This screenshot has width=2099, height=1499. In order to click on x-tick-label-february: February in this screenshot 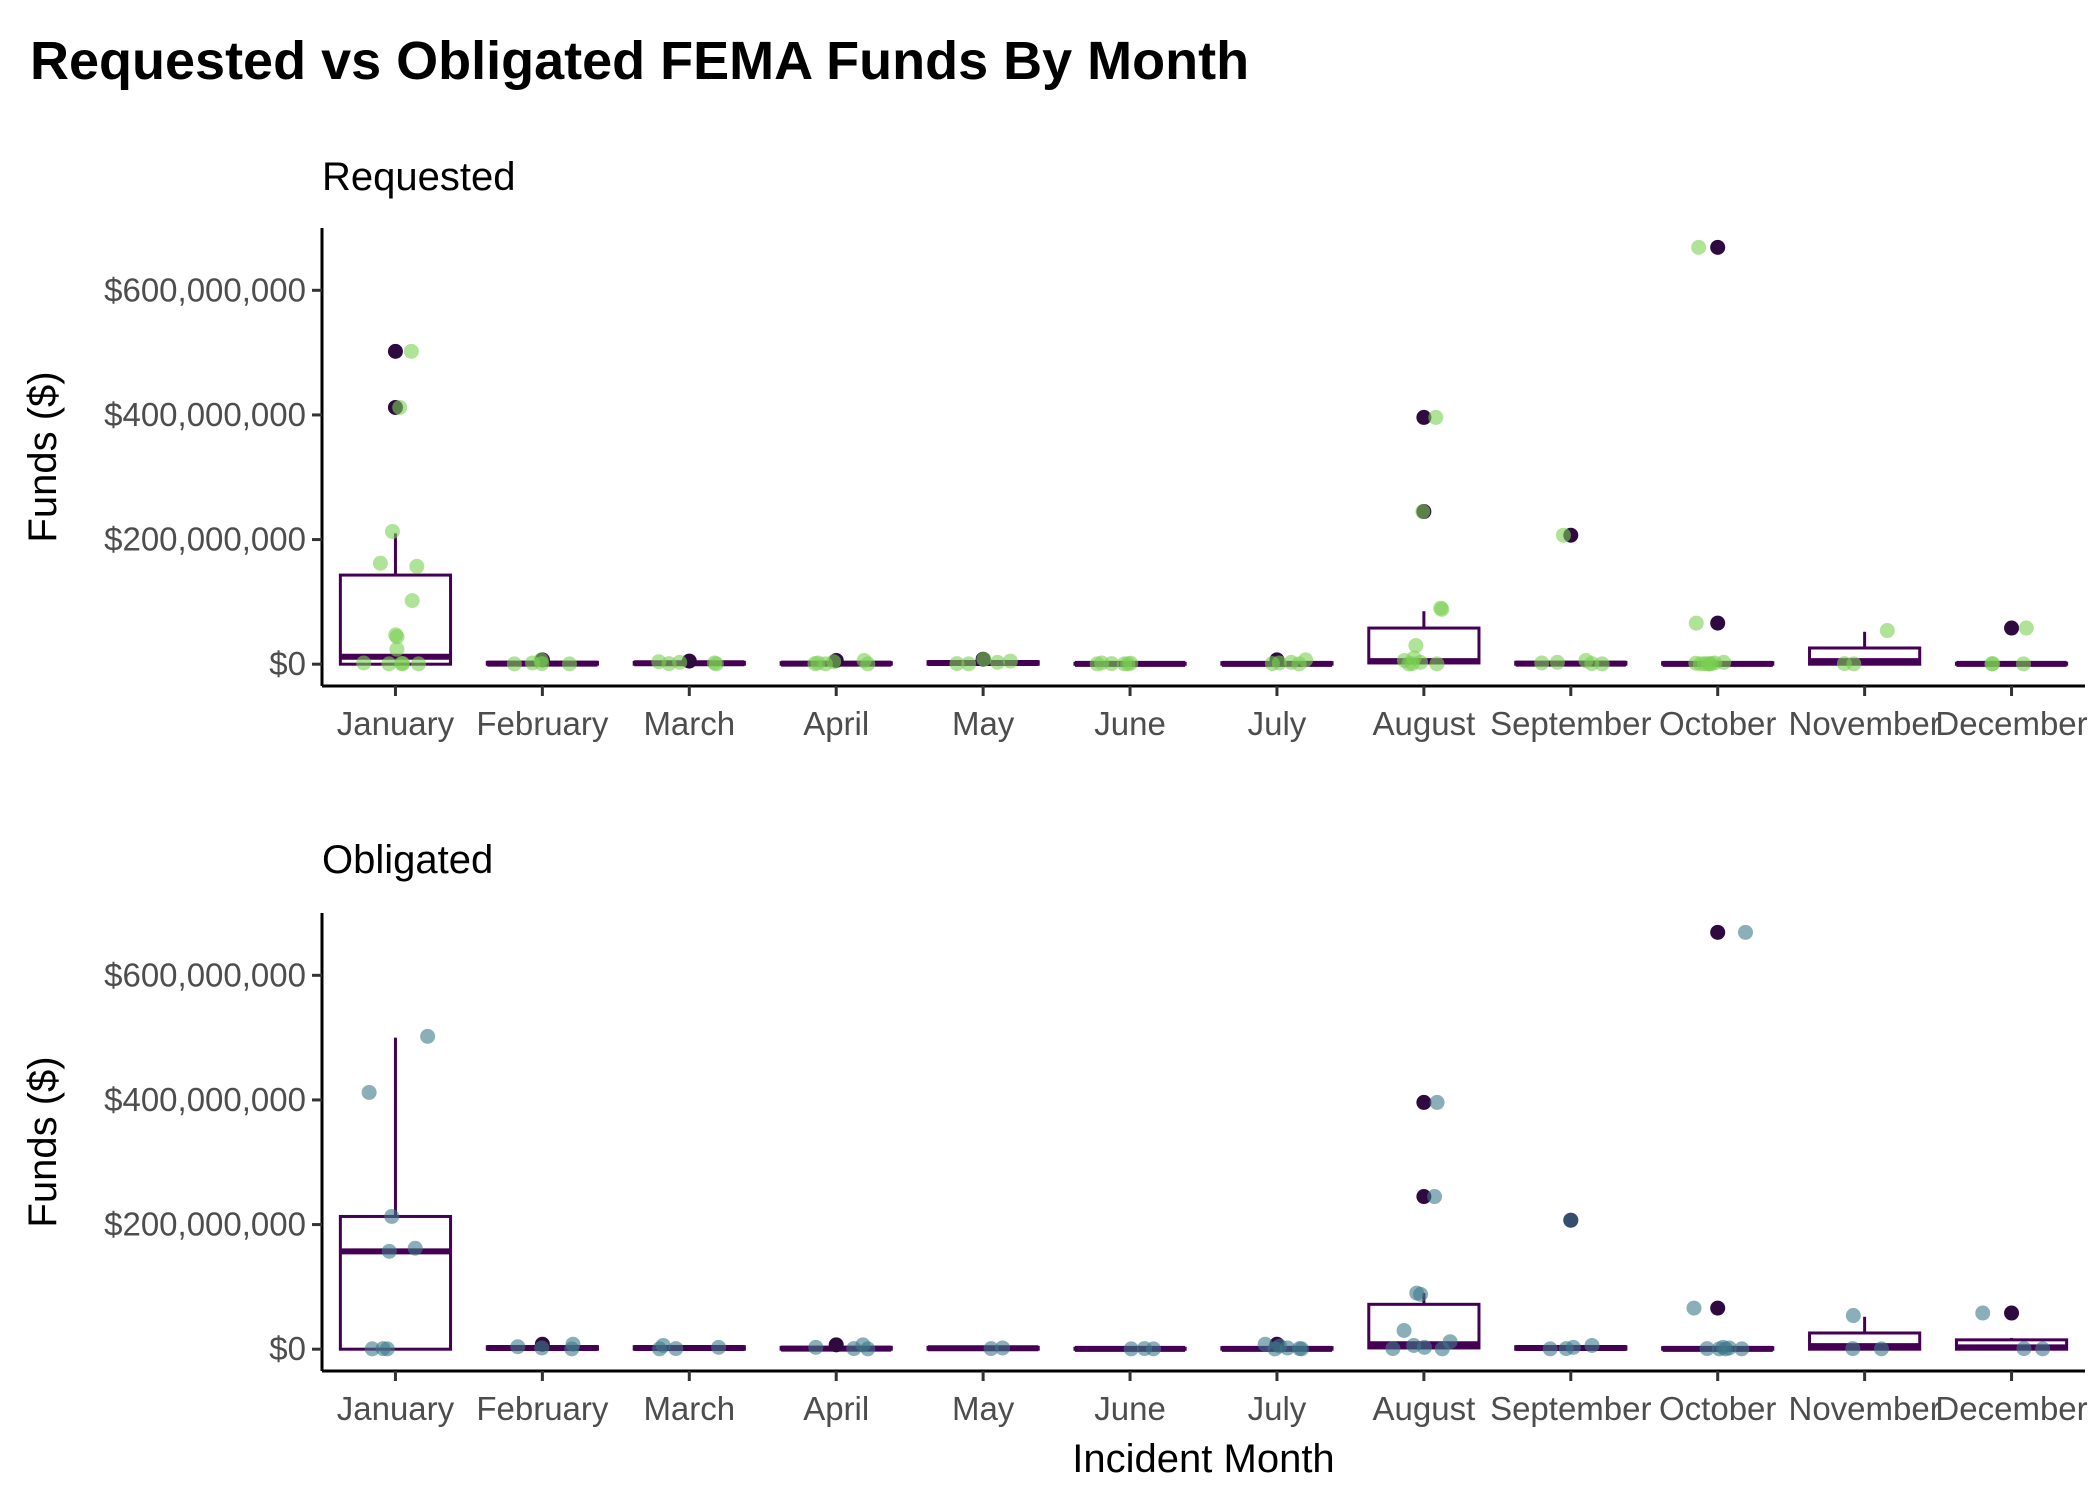, I will do `click(542, 723)`.